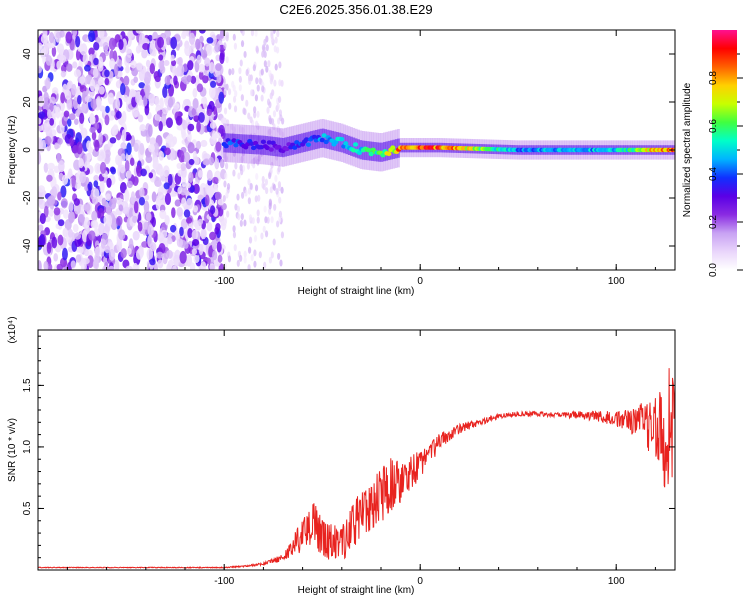 The height and width of the screenshot is (600, 750). What do you see at coordinates (224, 581) in the screenshot?
I see `x-tick-label: -100` at bounding box center [224, 581].